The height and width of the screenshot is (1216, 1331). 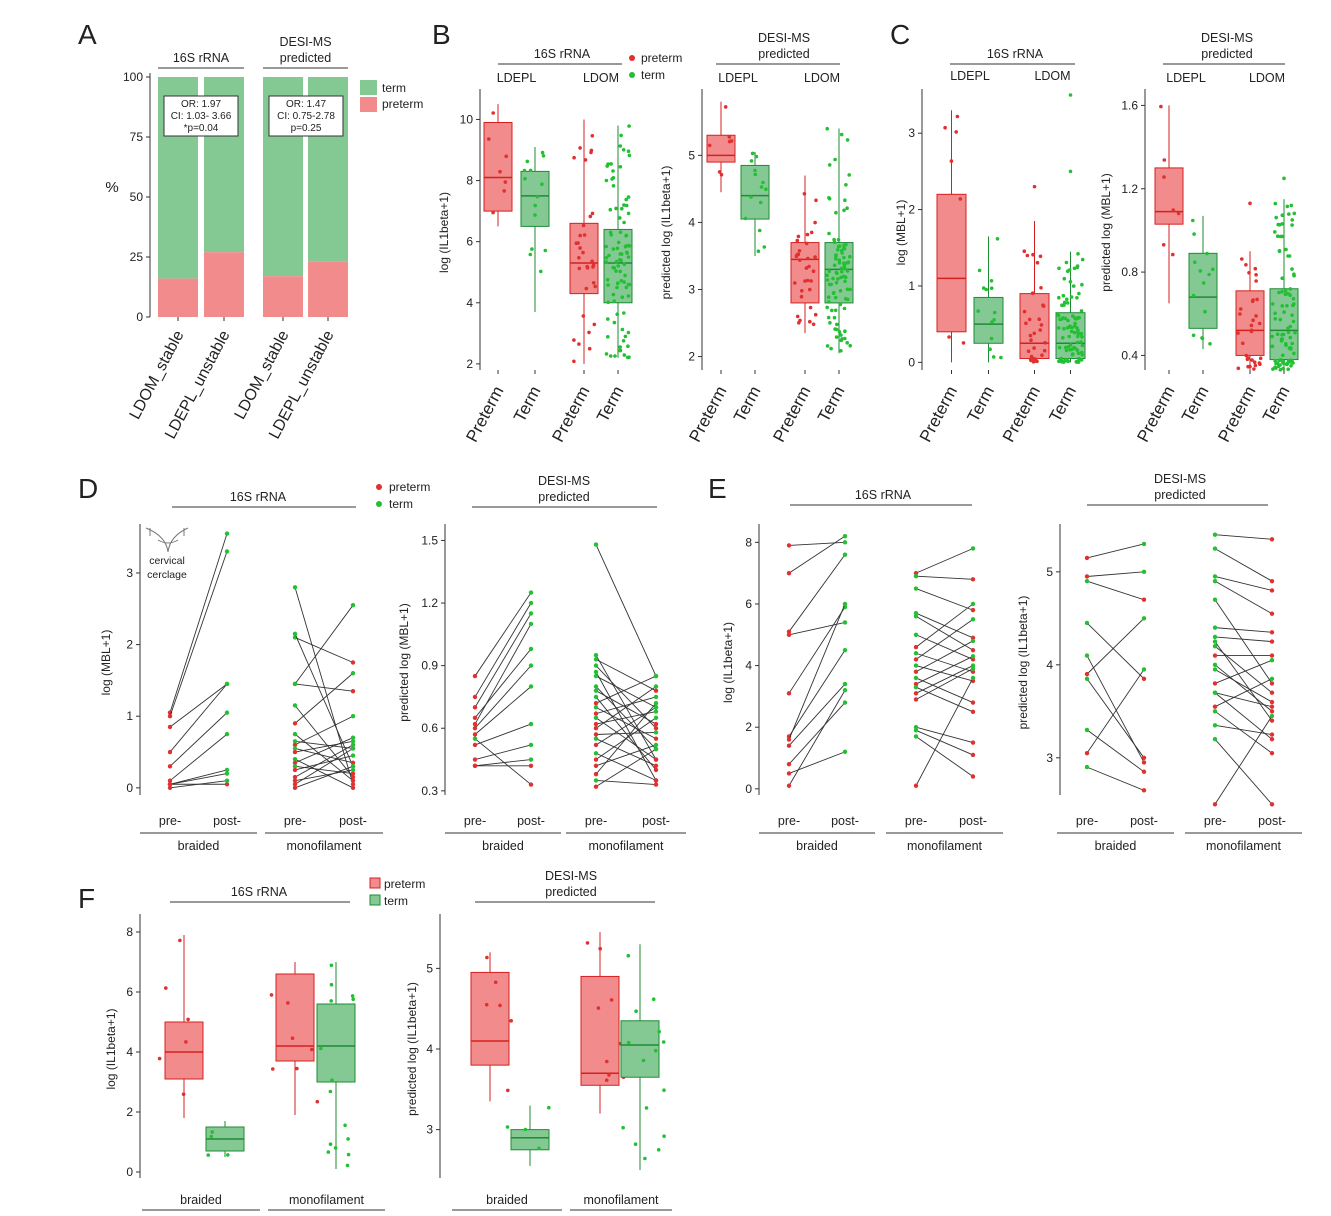 What do you see at coordinates (784, 38) in the screenshot?
I see `panel-b-group-label: DESI-MS` at bounding box center [784, 38].